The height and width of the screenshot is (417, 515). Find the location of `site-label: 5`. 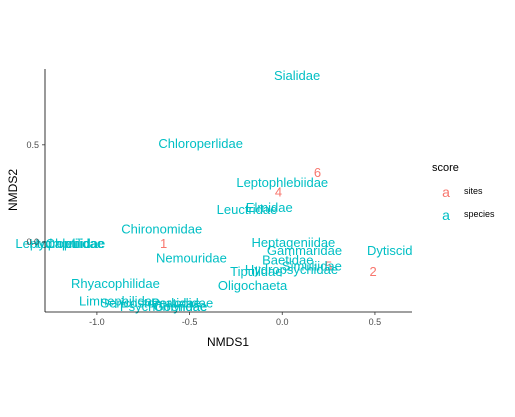

site-label: 5 is located at coordinates (328, 265).